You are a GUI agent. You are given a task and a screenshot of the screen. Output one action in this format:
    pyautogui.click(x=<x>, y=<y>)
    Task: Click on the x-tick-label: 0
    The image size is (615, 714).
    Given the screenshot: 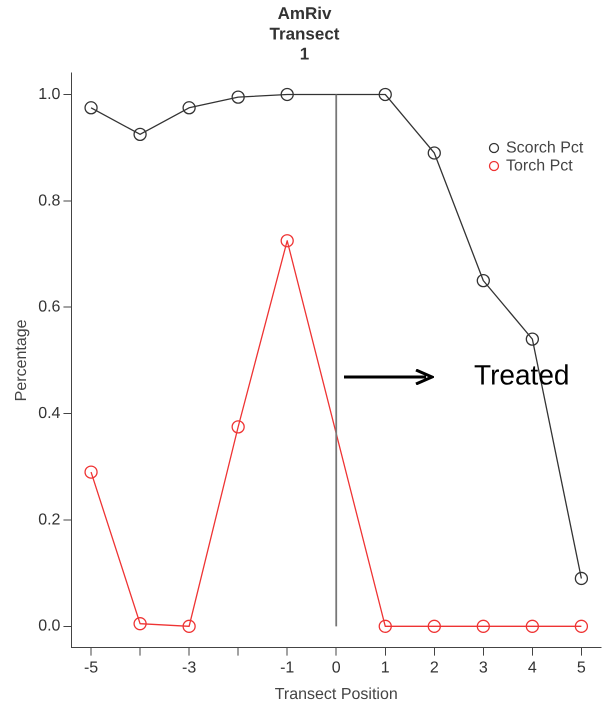 What is the action you would take?
    pyautogui.click(x=336, y=668)
    